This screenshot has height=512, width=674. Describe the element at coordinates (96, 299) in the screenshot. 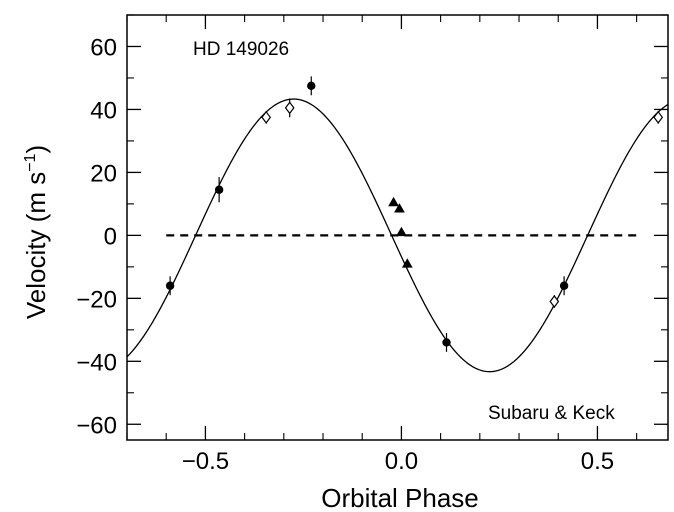

I see `y-tick-label: −20` at that location.